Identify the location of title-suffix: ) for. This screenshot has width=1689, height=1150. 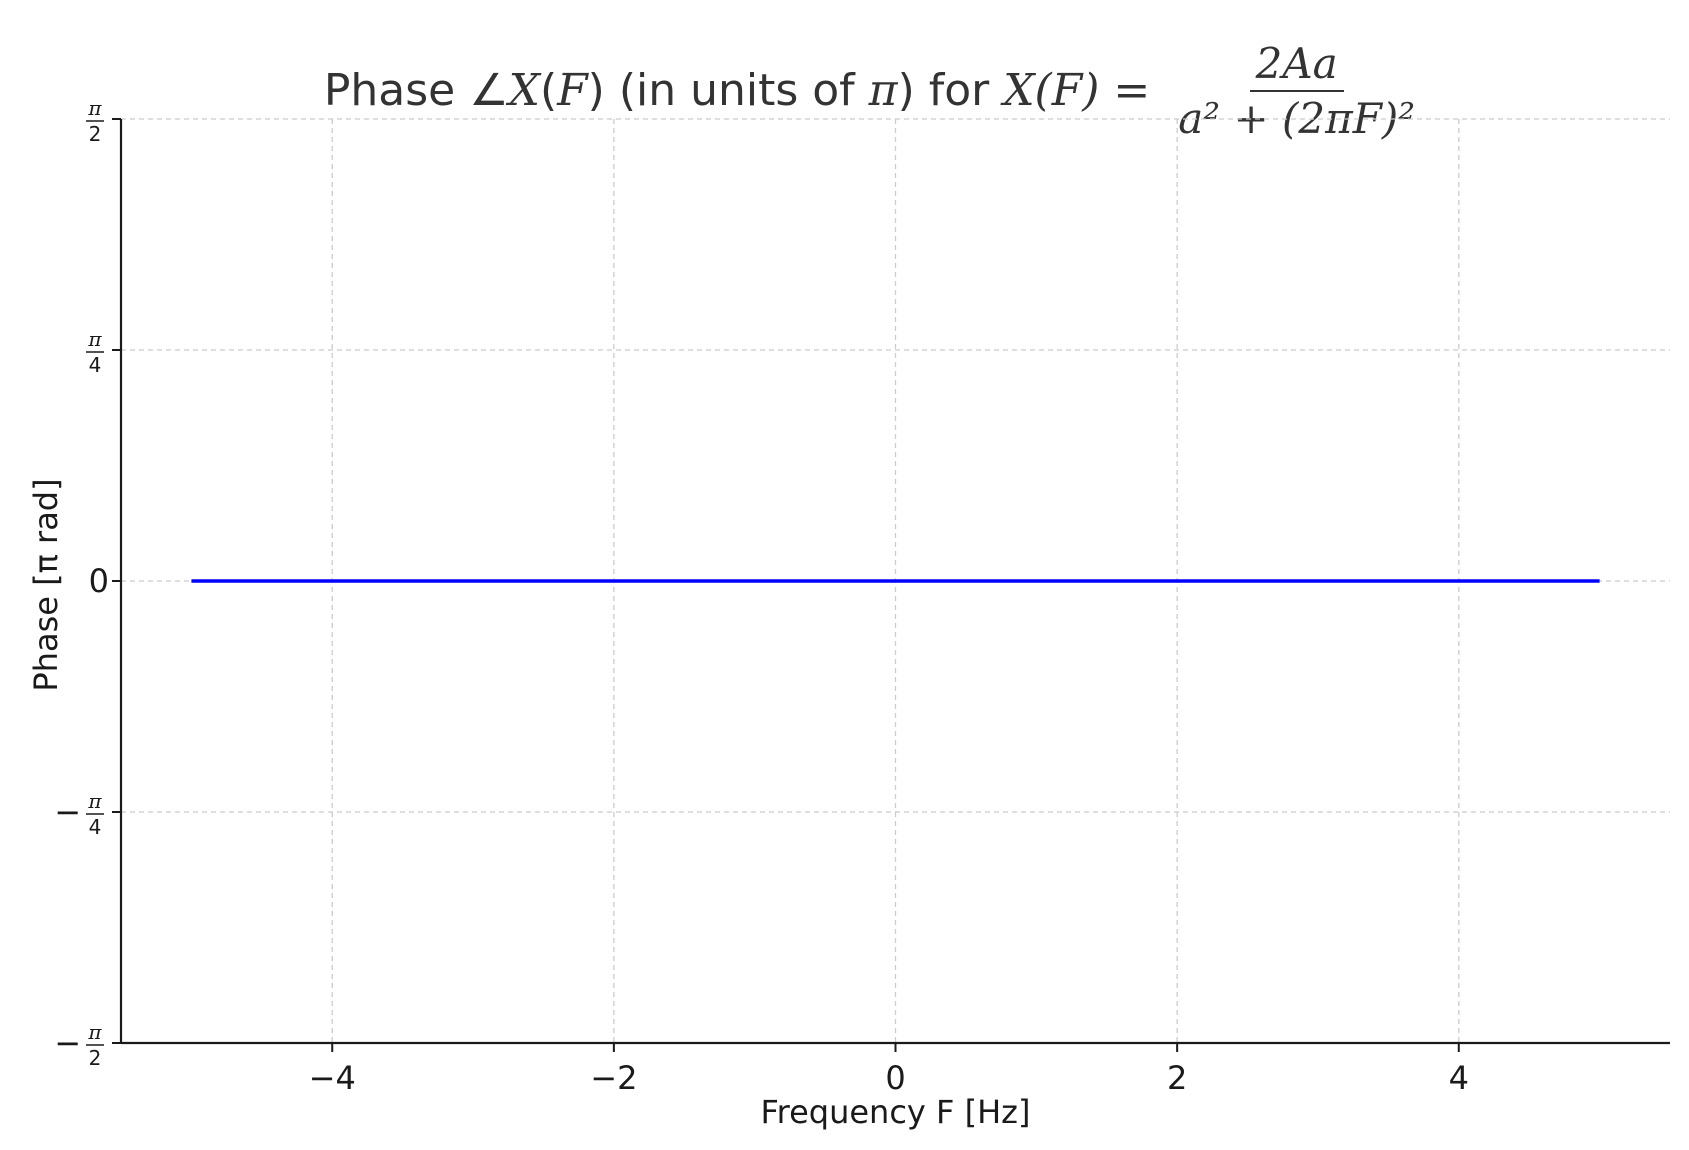
(950, 90).